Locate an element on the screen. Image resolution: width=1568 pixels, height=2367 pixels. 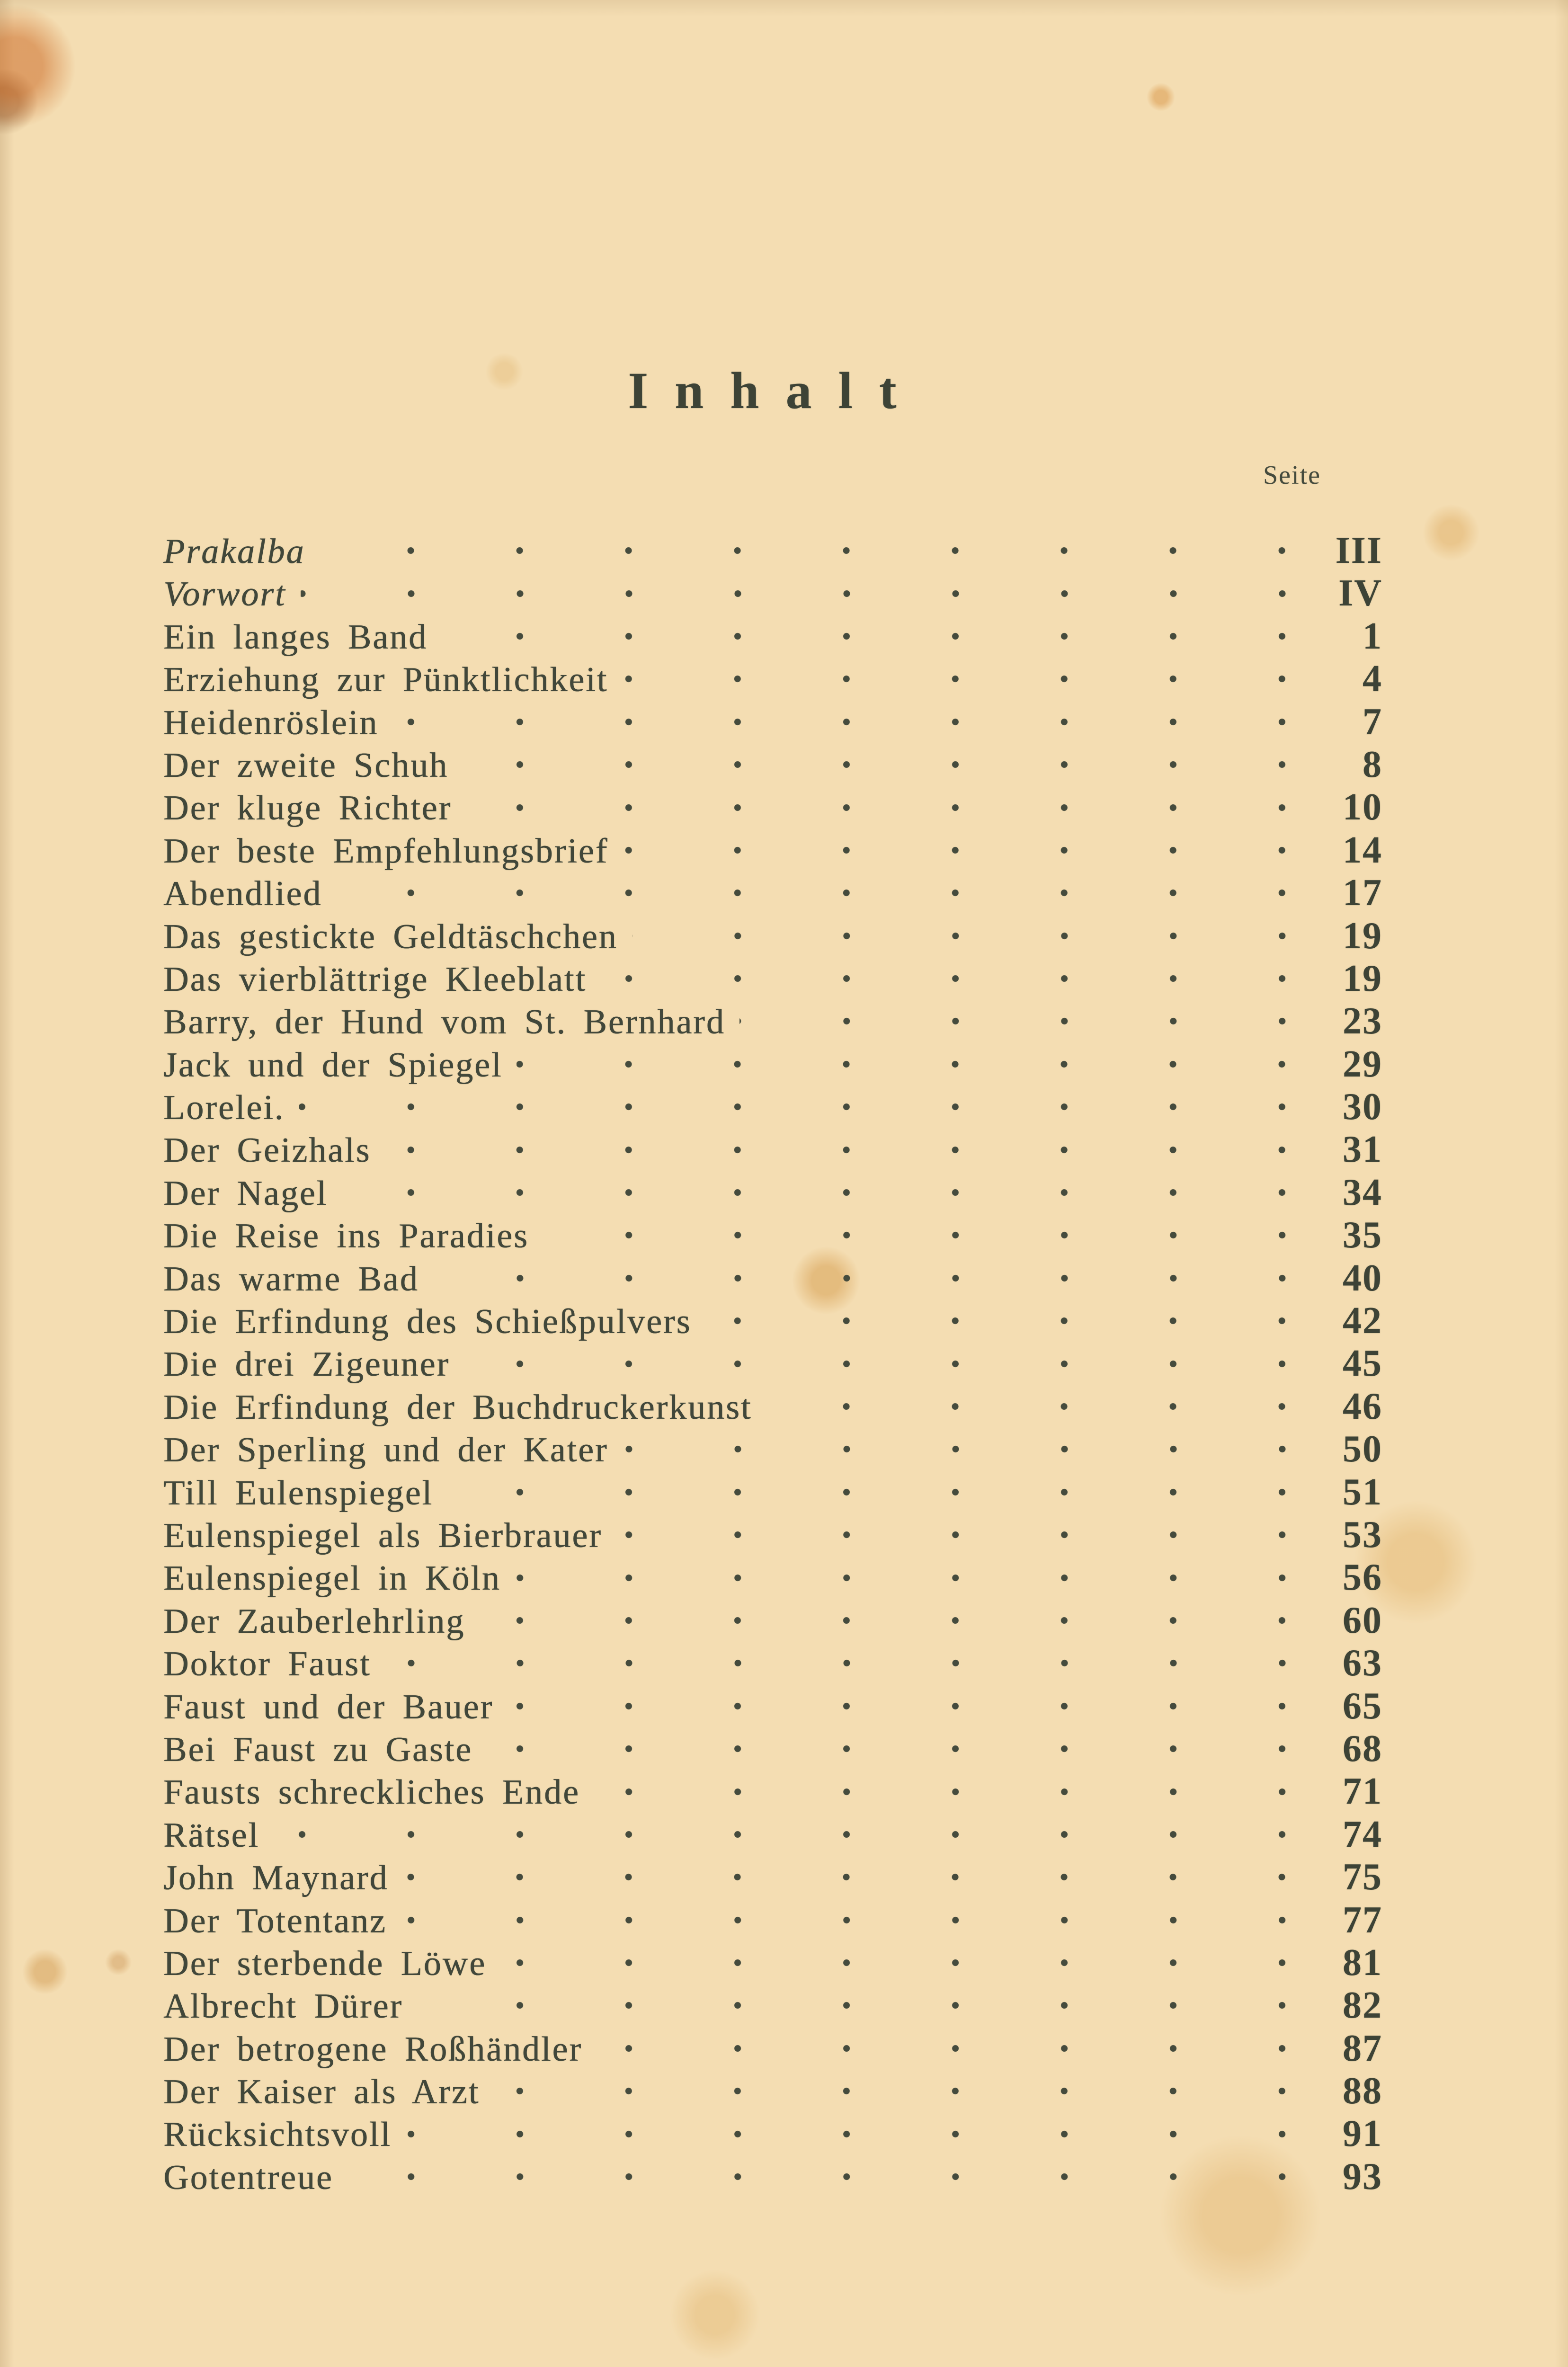
toc-row: John Maynard 75 is located at coordinates (772, 1877).